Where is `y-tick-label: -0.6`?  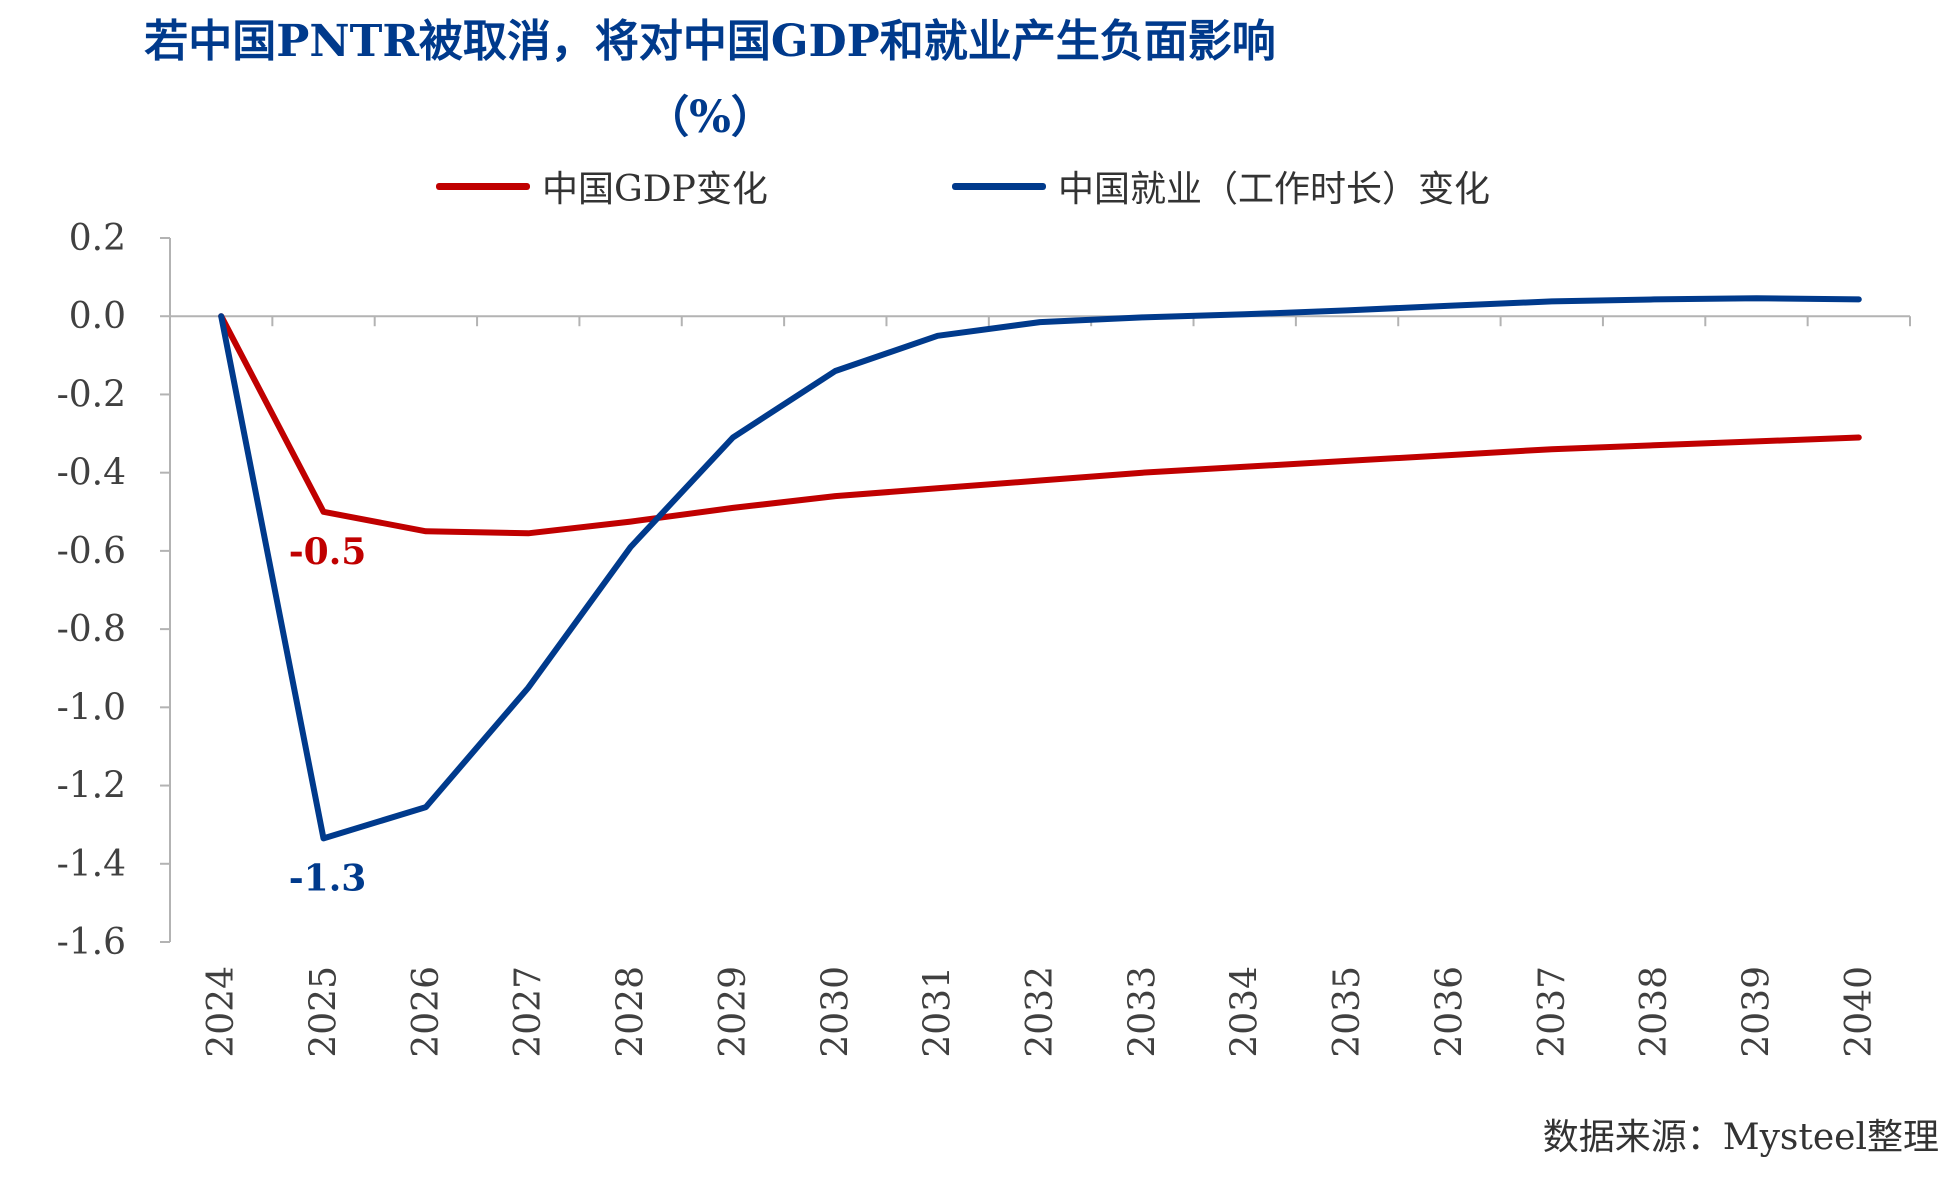
y-tick-label: -0.6 is located at coordinates (91, 551).